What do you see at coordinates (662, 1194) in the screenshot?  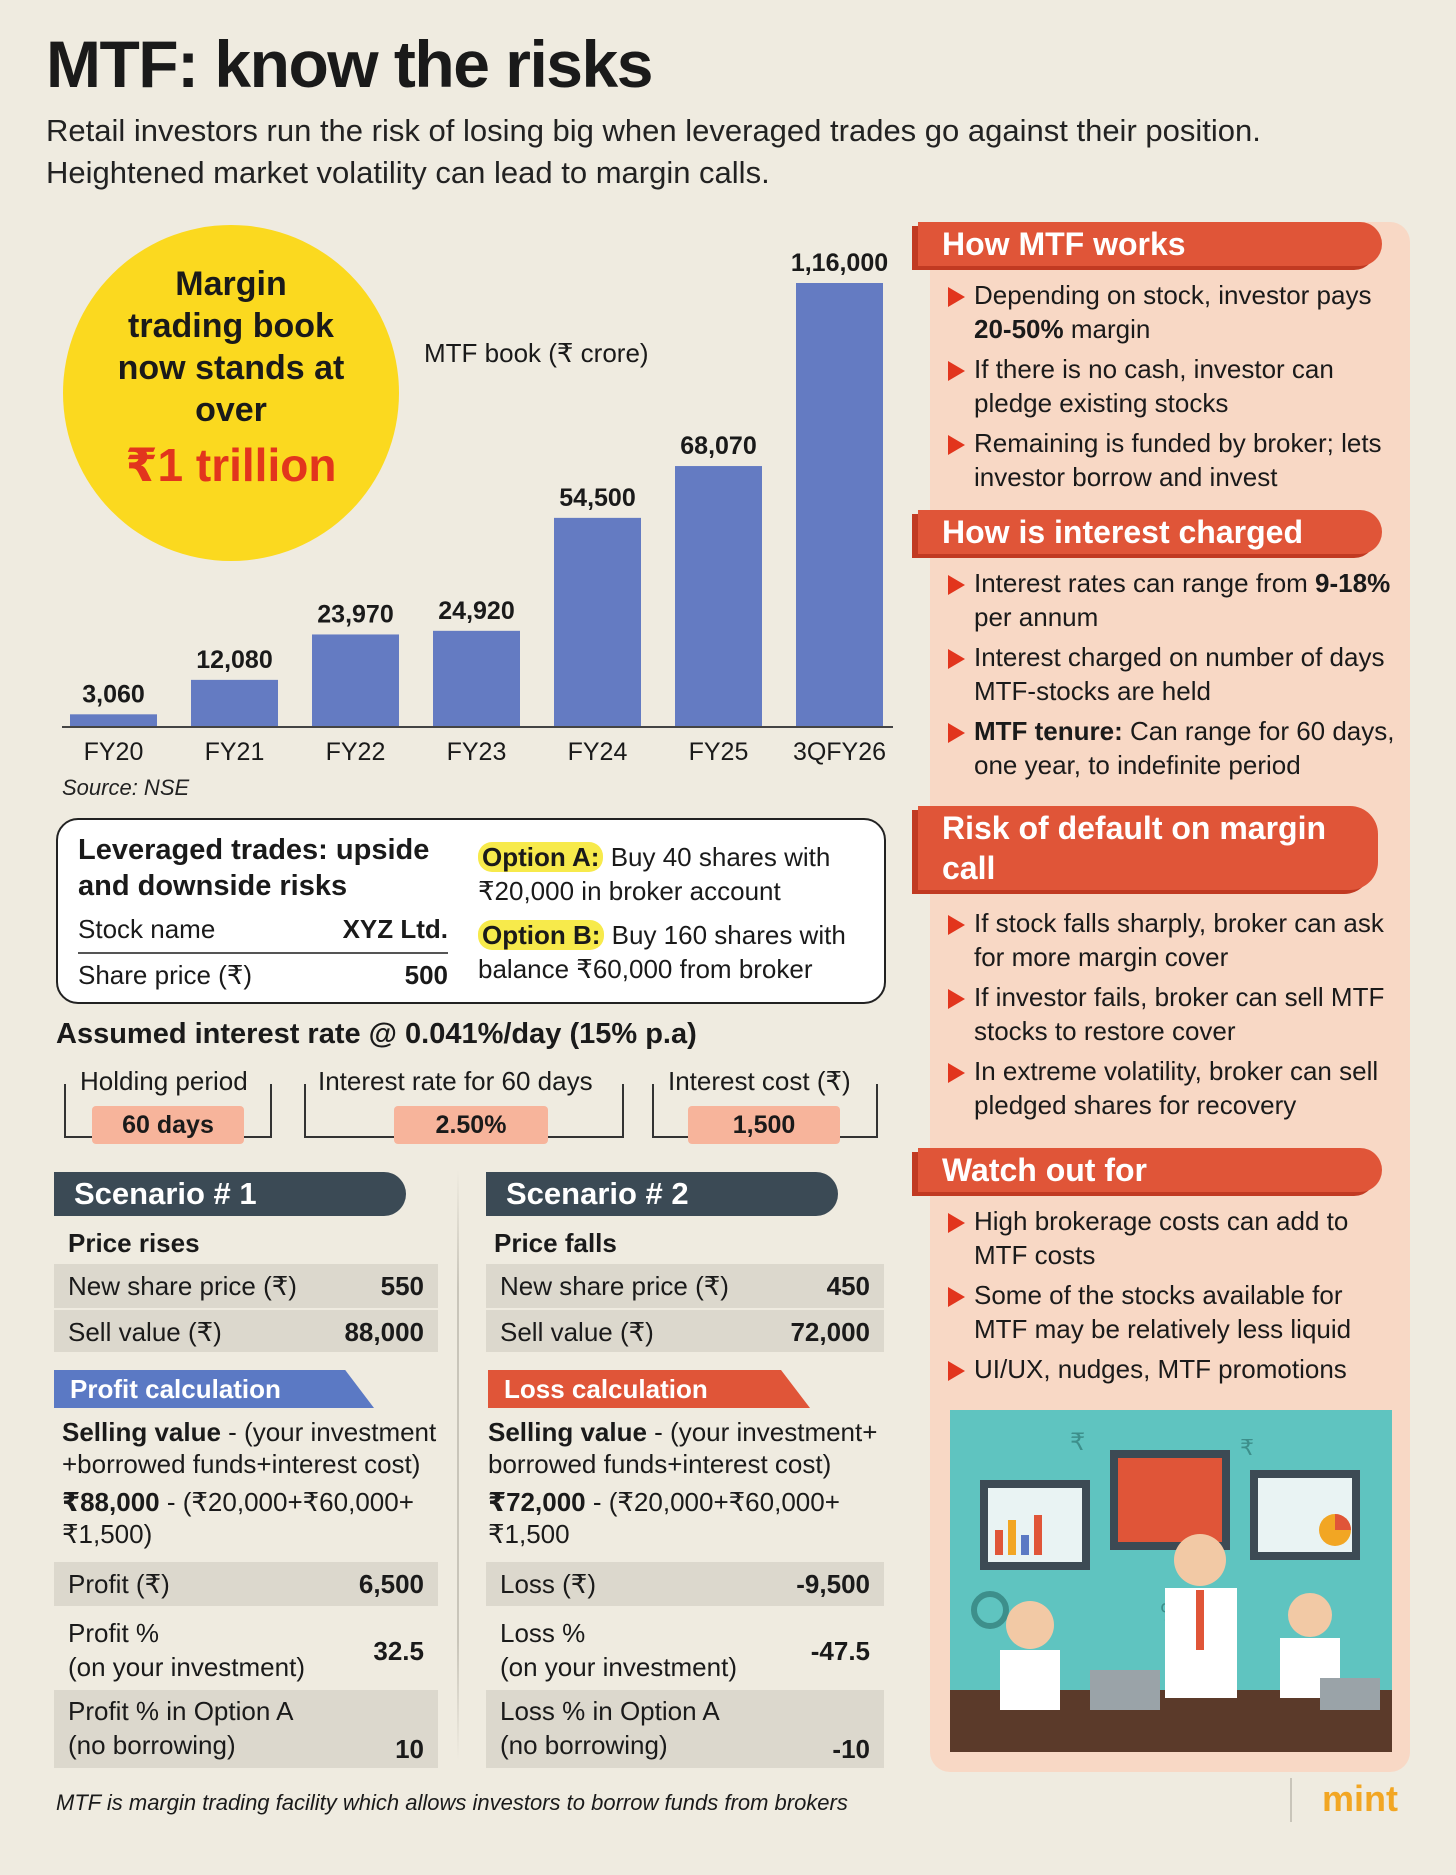 I see `scenario-2-heading: Scenario # 2` at bounding box center [662, 1194].